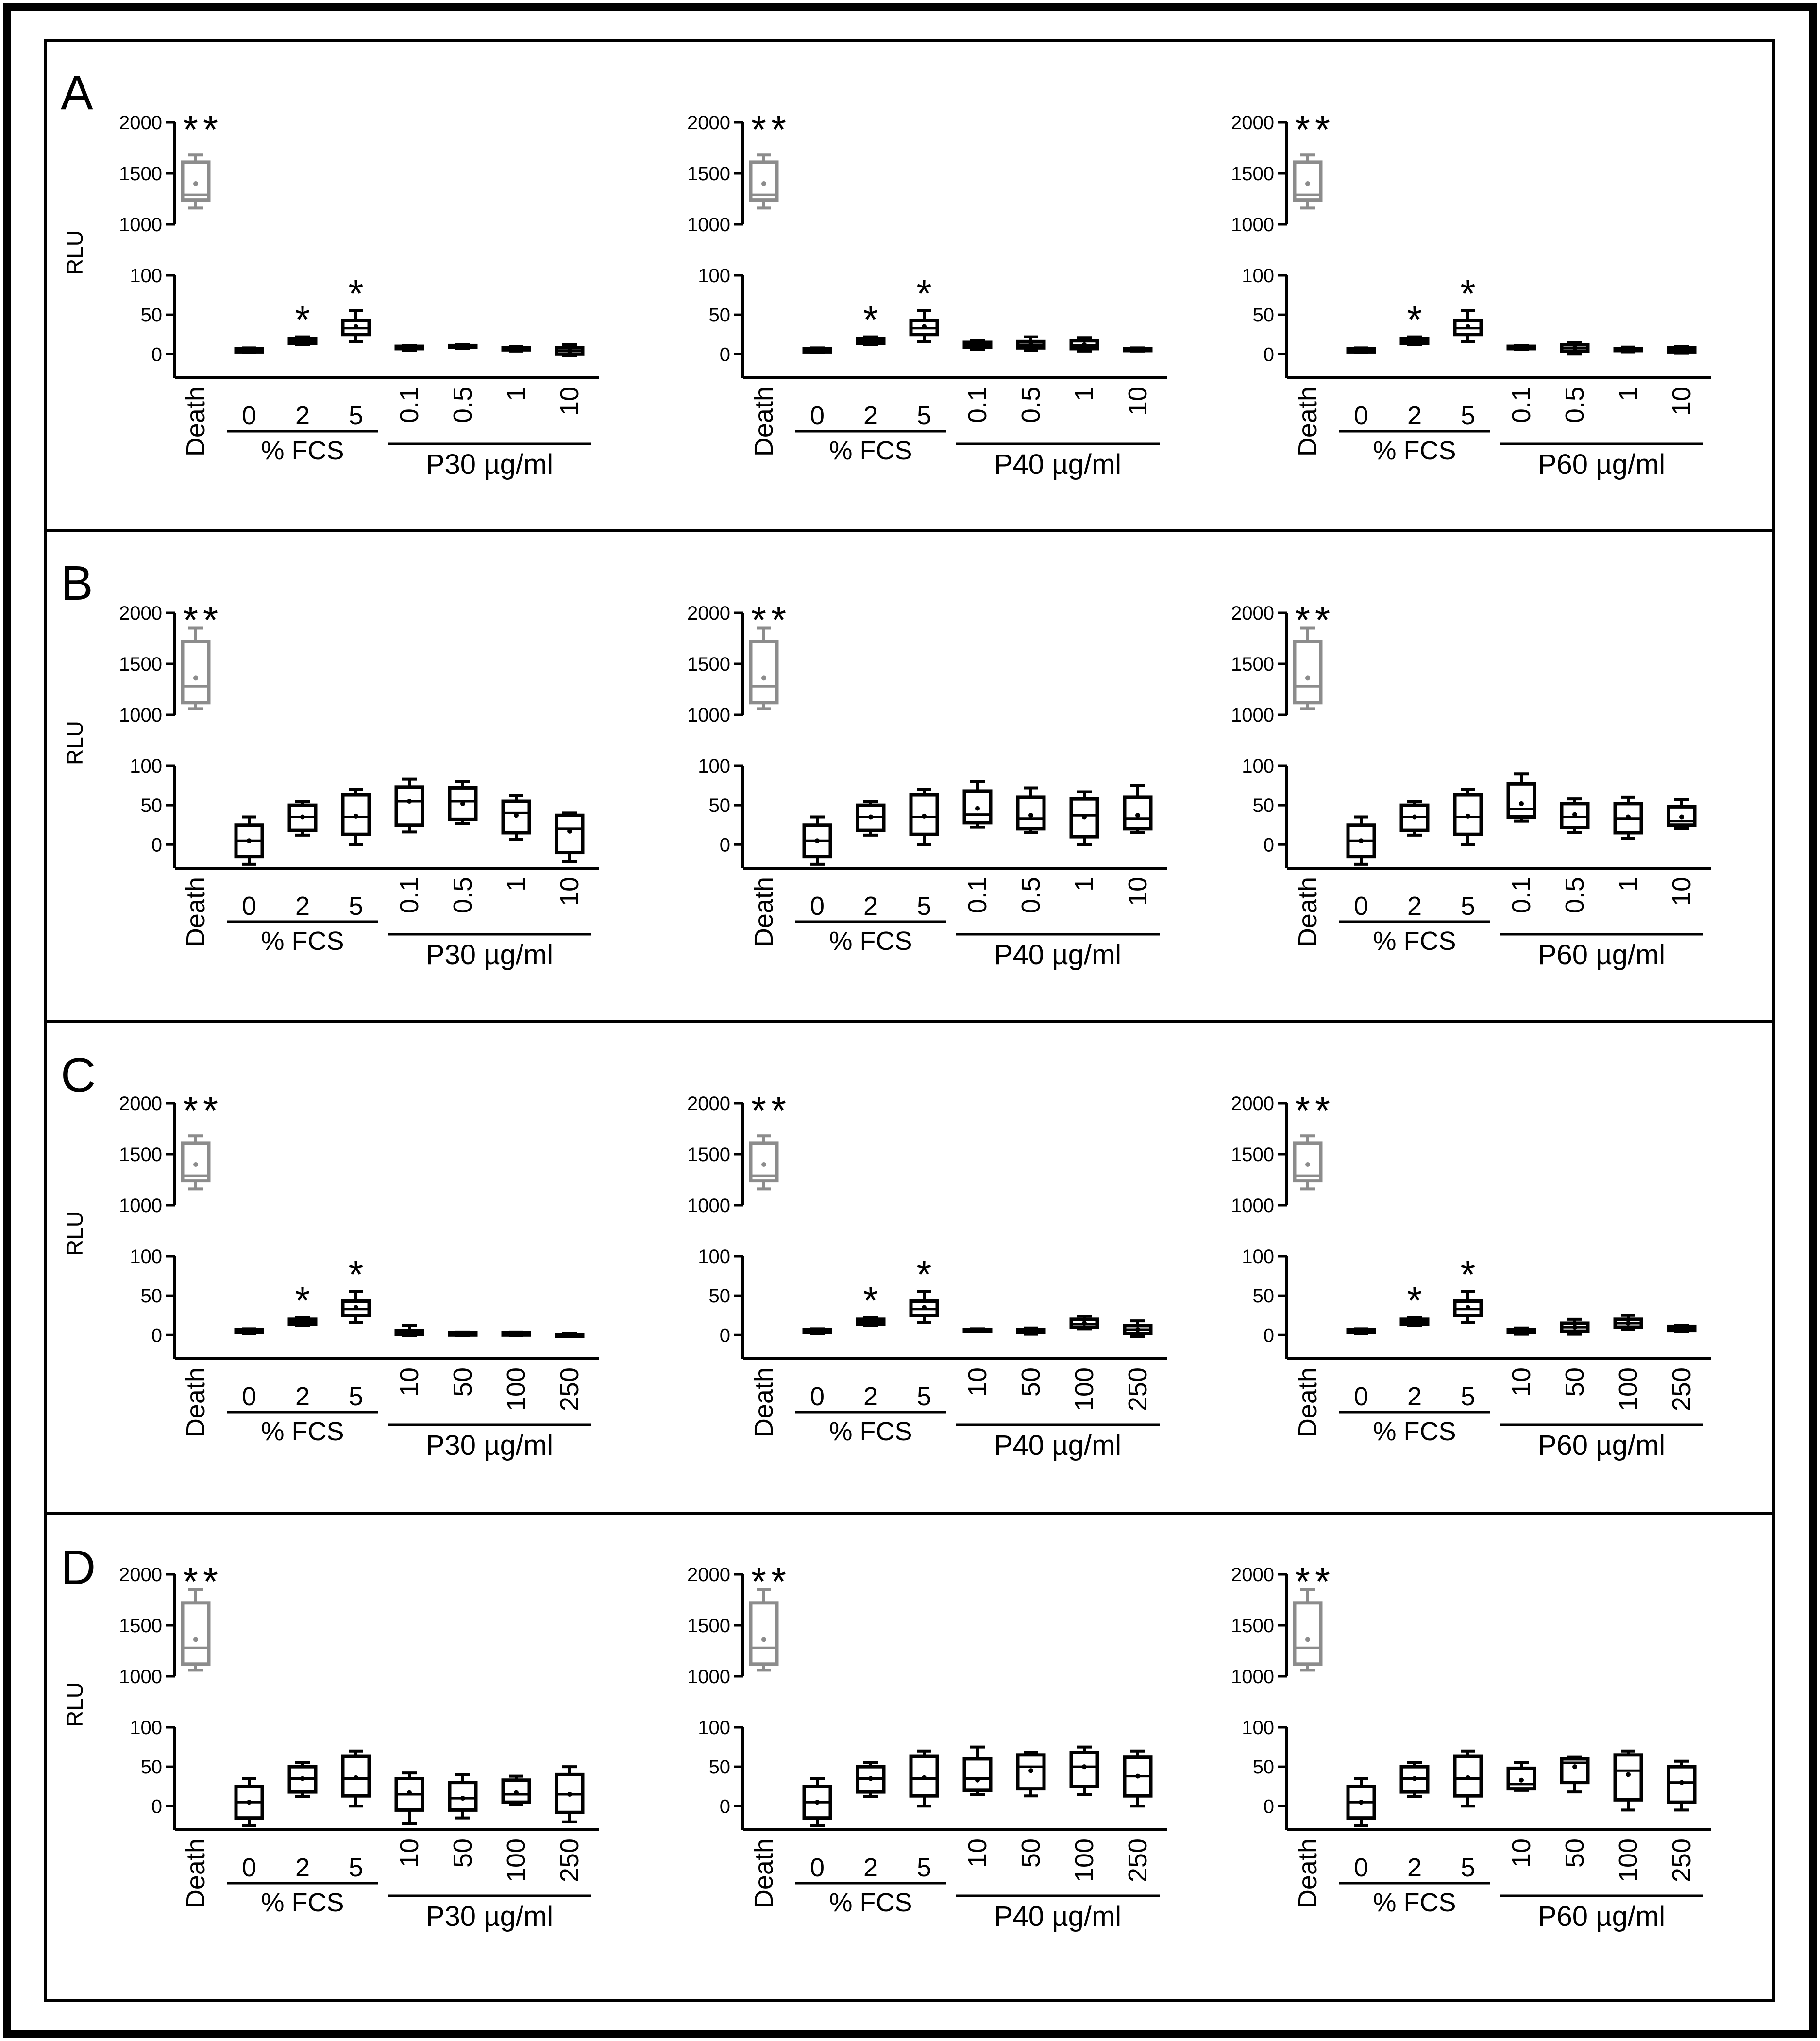  I want to click on x-tick-label: Death, so click(1307, 1873).